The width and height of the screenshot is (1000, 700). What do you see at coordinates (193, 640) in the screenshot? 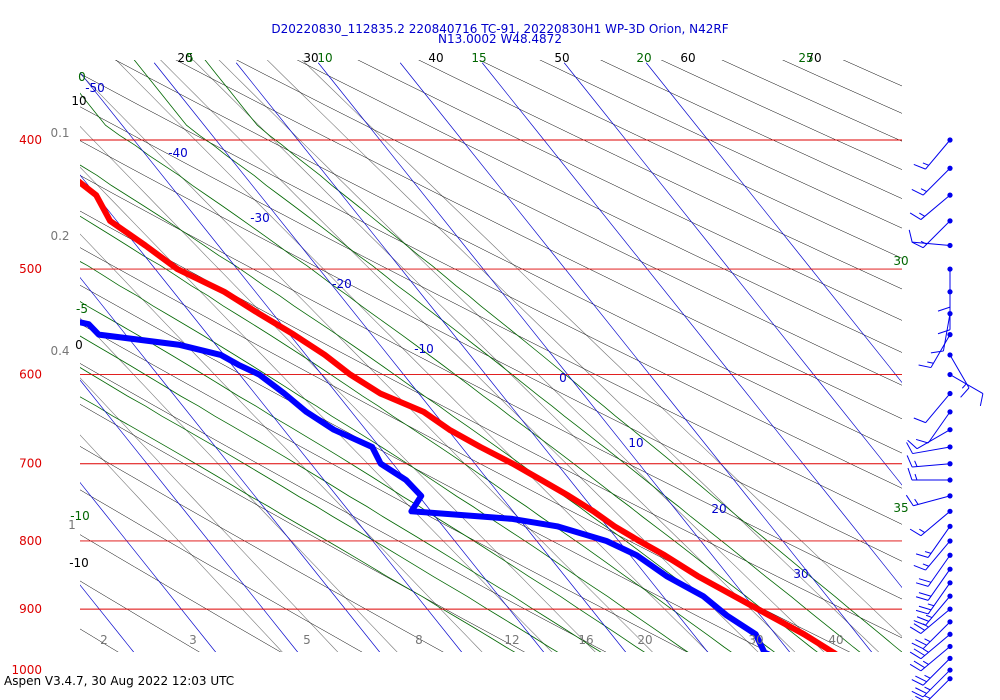
I see `mixing-ratio-label: 3` at bounding box center [193, 640].